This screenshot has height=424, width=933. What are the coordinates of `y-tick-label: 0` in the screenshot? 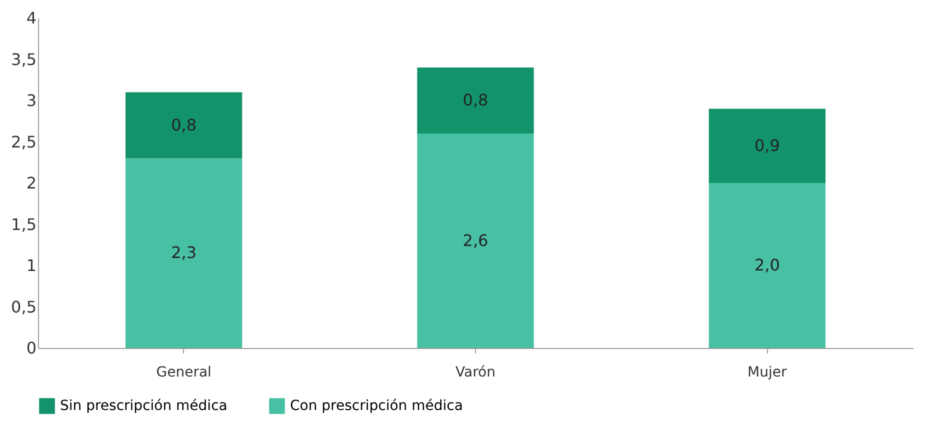 It's located at (31, 348).